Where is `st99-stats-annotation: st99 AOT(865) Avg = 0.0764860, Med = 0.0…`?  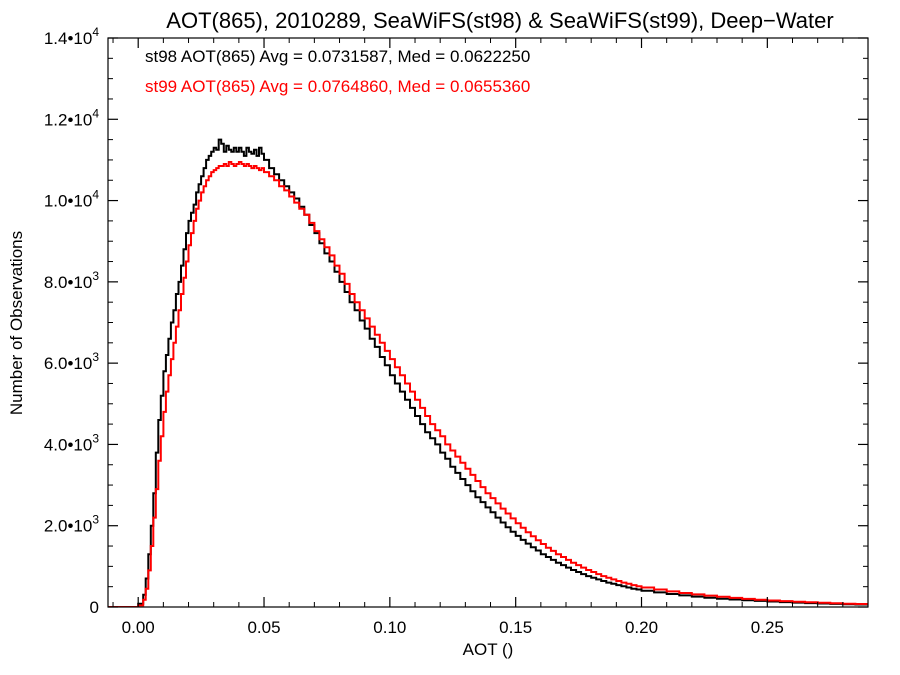
st99-stats-annotation: st99 AOT(865) Avg = 0.0764860, Med = 0.0… is located at coordinates (337, 86).